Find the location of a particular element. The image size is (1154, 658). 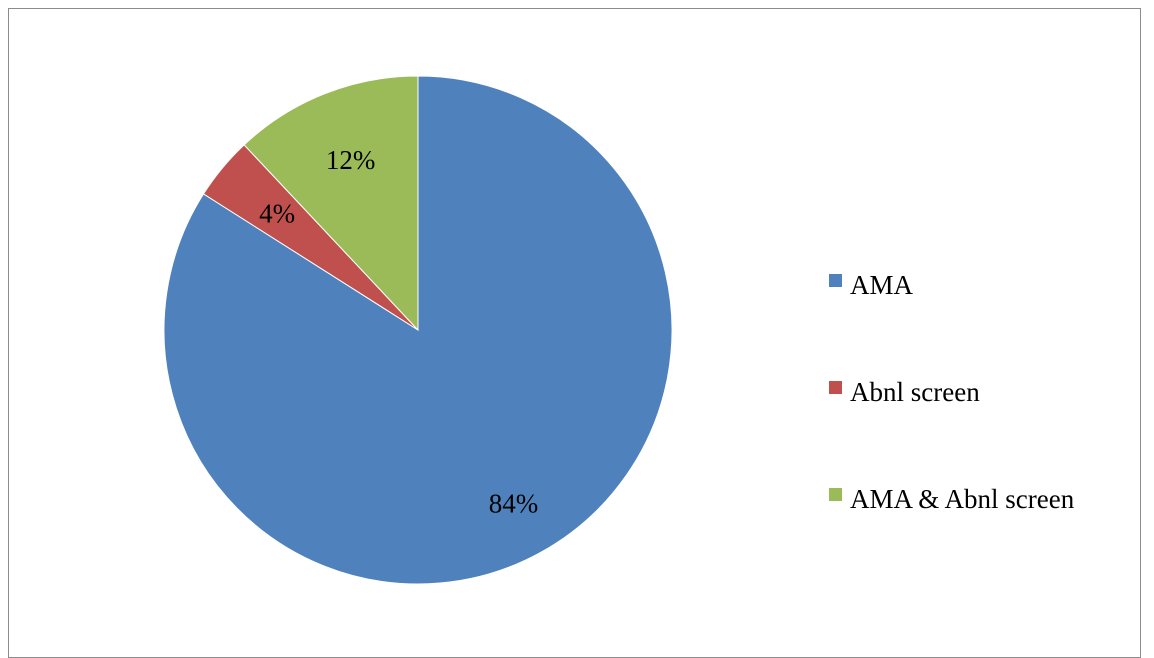

data-label-1: 84% is located at coordinates (514, 504).